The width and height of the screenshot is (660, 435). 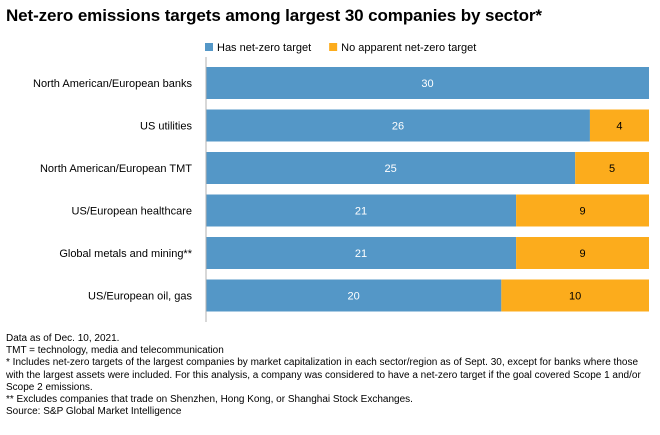 What do you see at coordinates (132, 212) in the screenshot?
I see `category-label: US/European healthcare` at bounding box center [132, 212].